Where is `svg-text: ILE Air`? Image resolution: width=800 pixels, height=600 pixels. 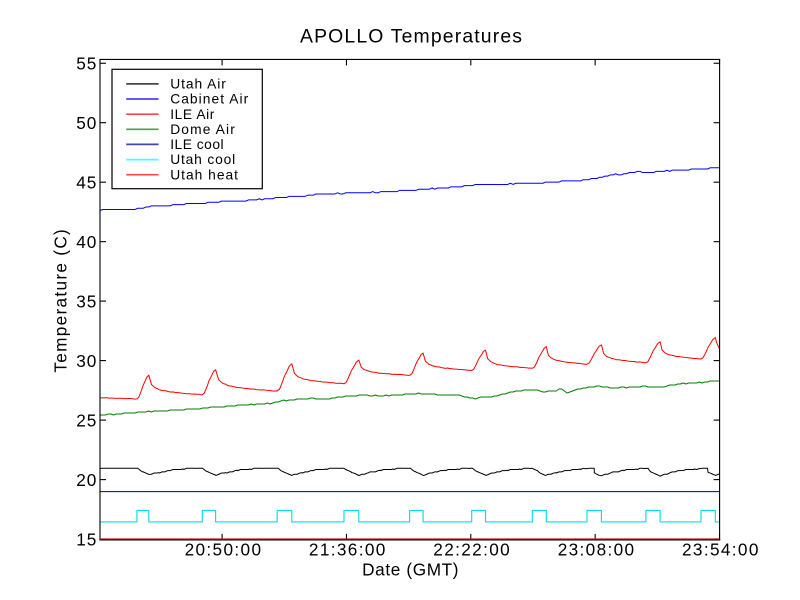 svg-text: ILE Air is located at coordinates (192, 114).